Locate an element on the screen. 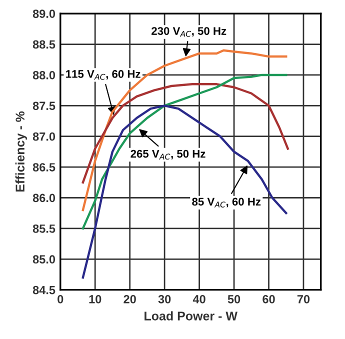 This screenshot has height=339, width=345. y-axis-title: Efficiency - % is located at coordinates (21, 151).